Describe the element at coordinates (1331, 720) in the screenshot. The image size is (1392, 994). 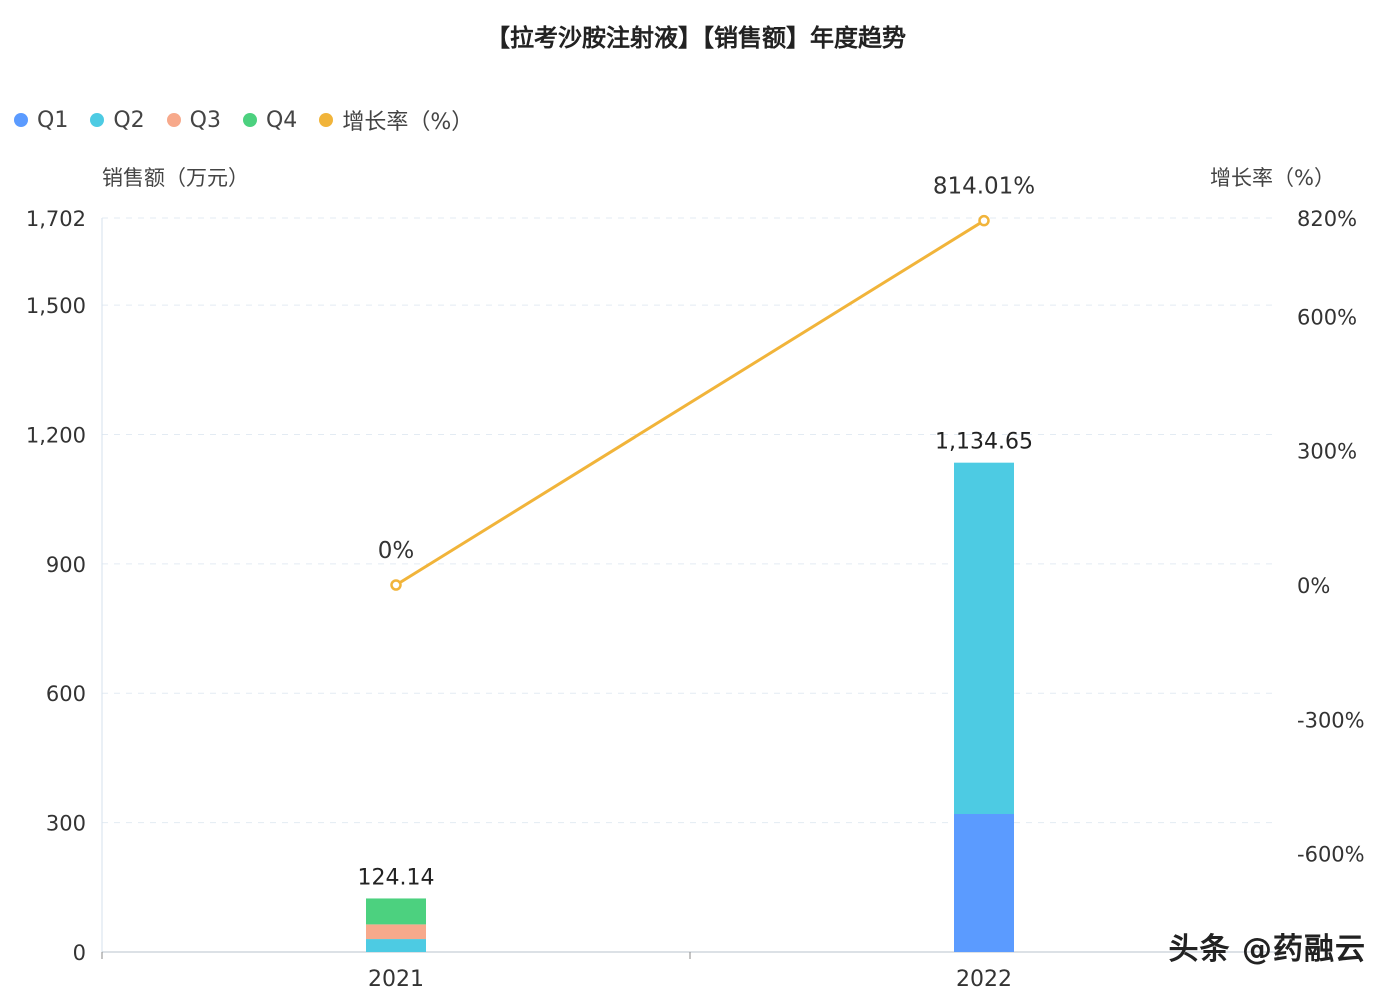
I see `y-tick-label-right: -300%` at that location.